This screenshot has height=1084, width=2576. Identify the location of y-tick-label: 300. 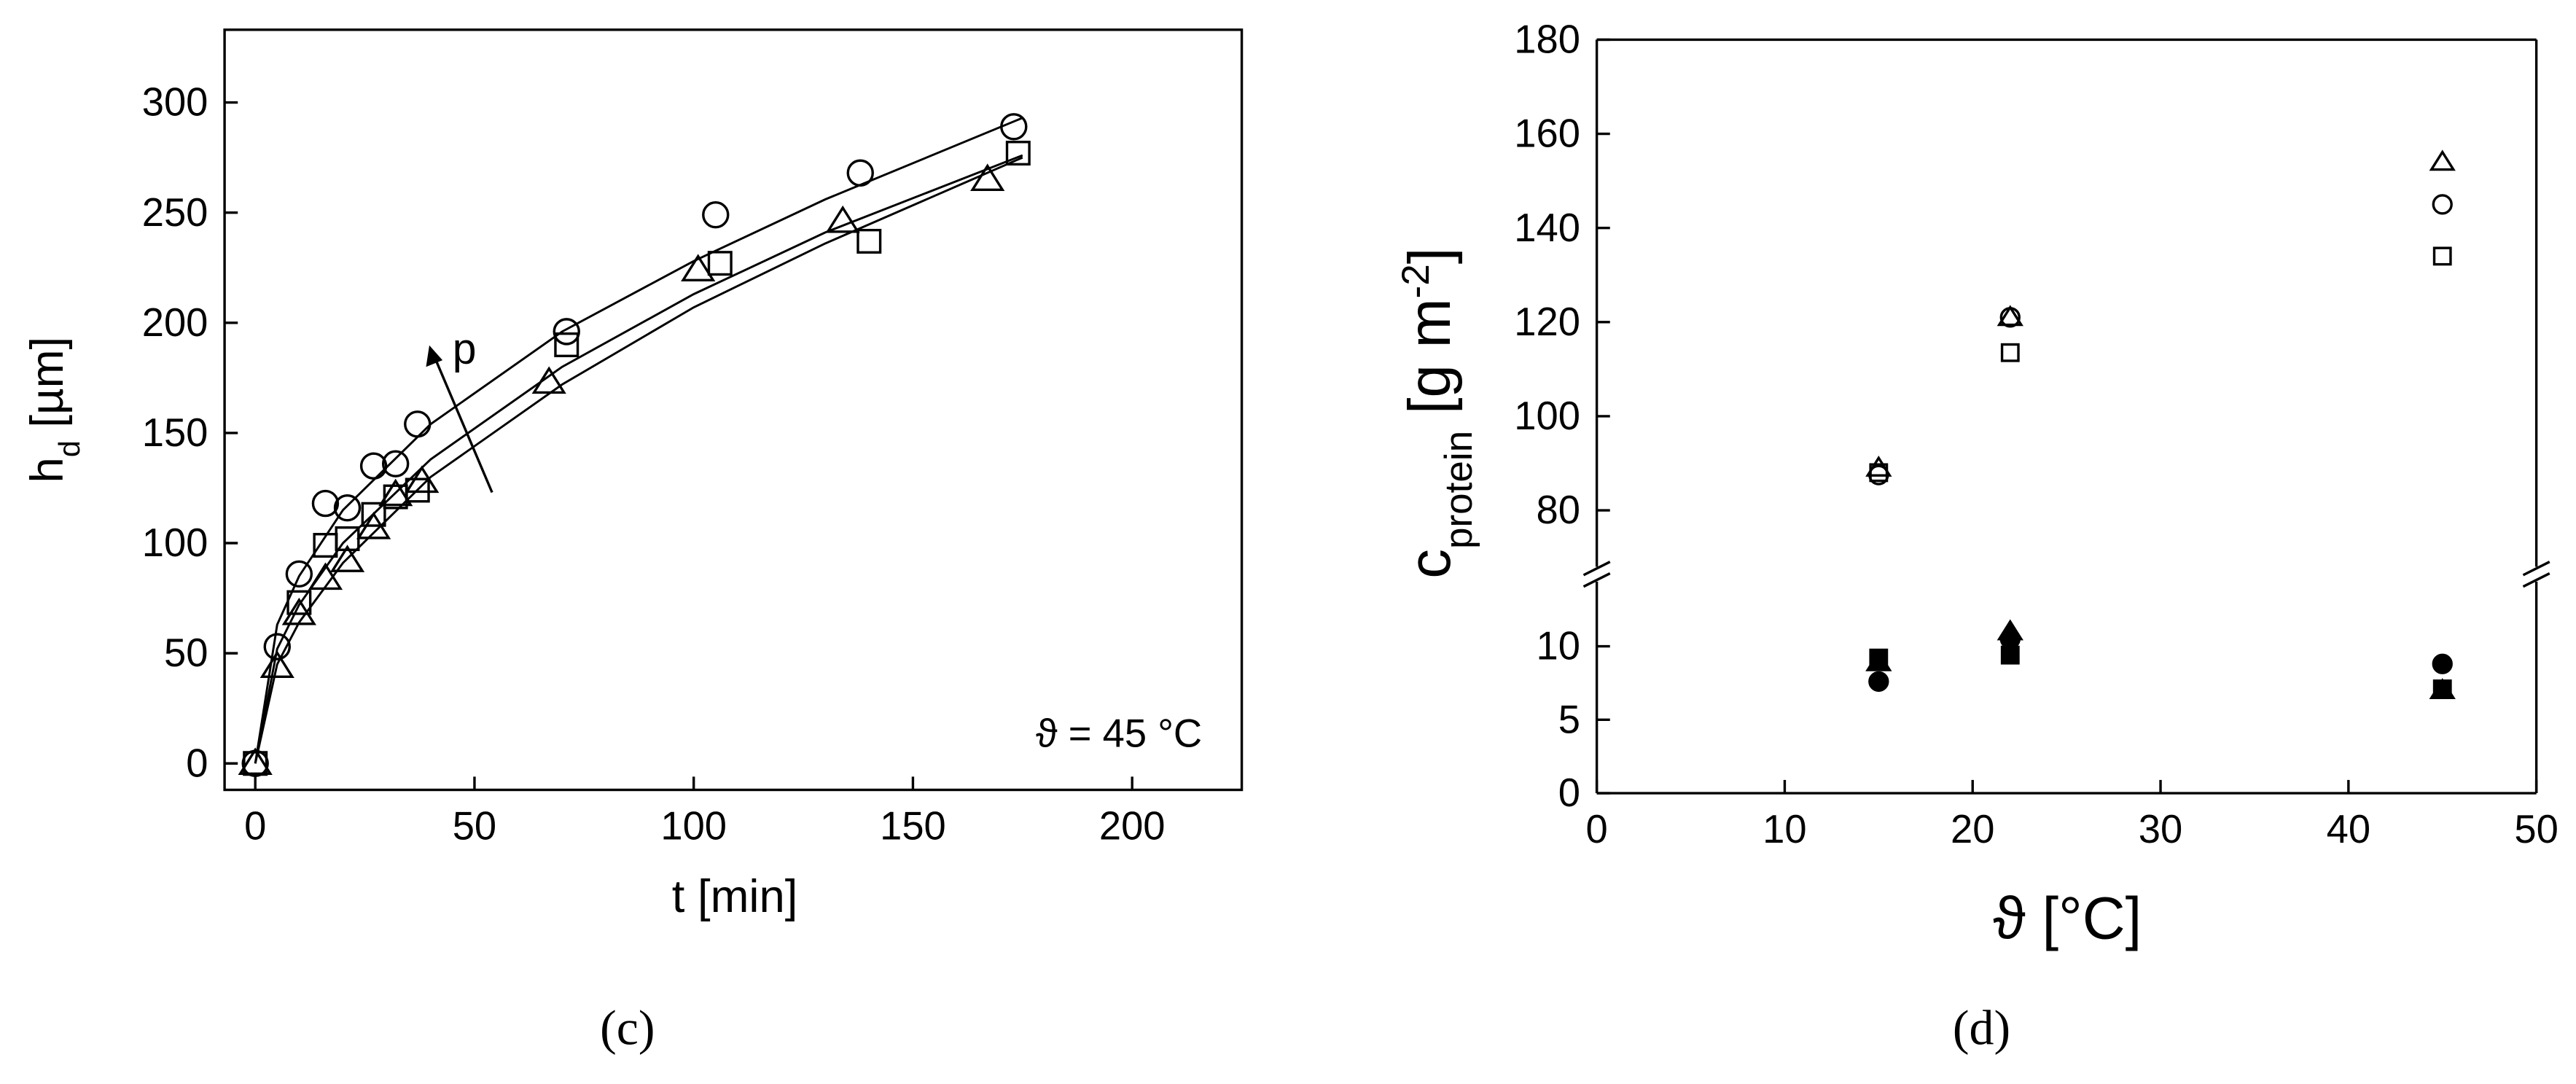
(175, 102).